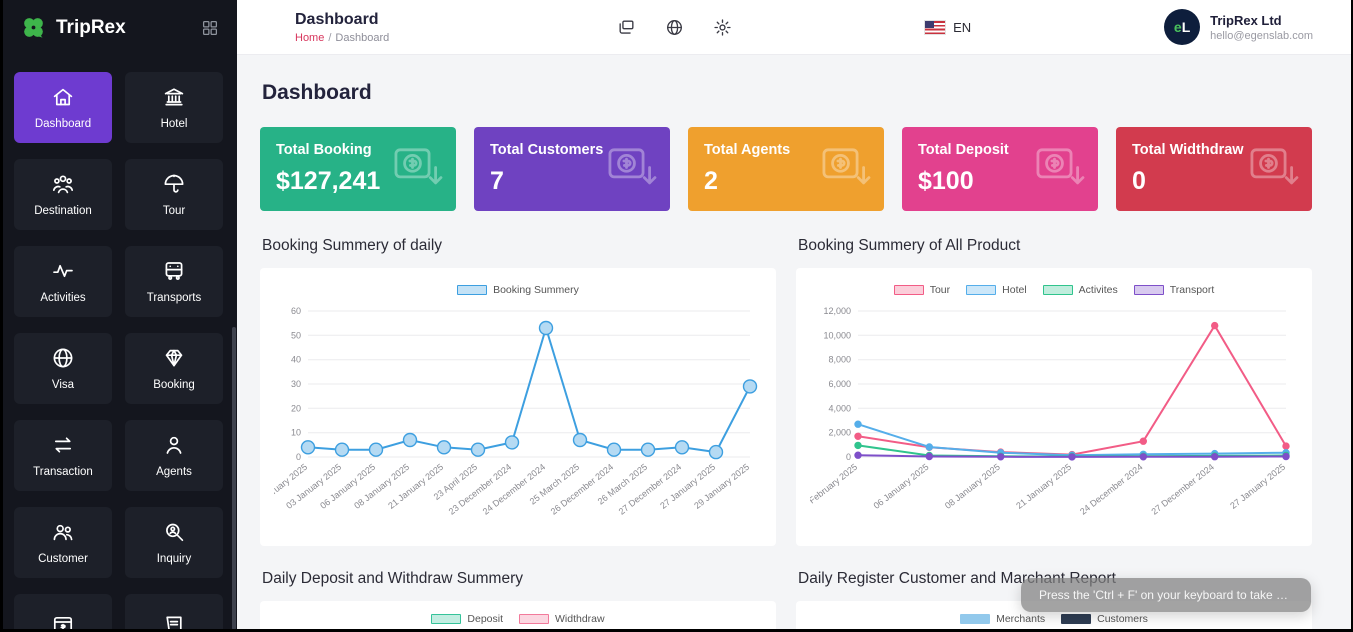  Describe the element at coordinates (33, 27) in the screenshot. I see `triprex-logo-icon` at that location.